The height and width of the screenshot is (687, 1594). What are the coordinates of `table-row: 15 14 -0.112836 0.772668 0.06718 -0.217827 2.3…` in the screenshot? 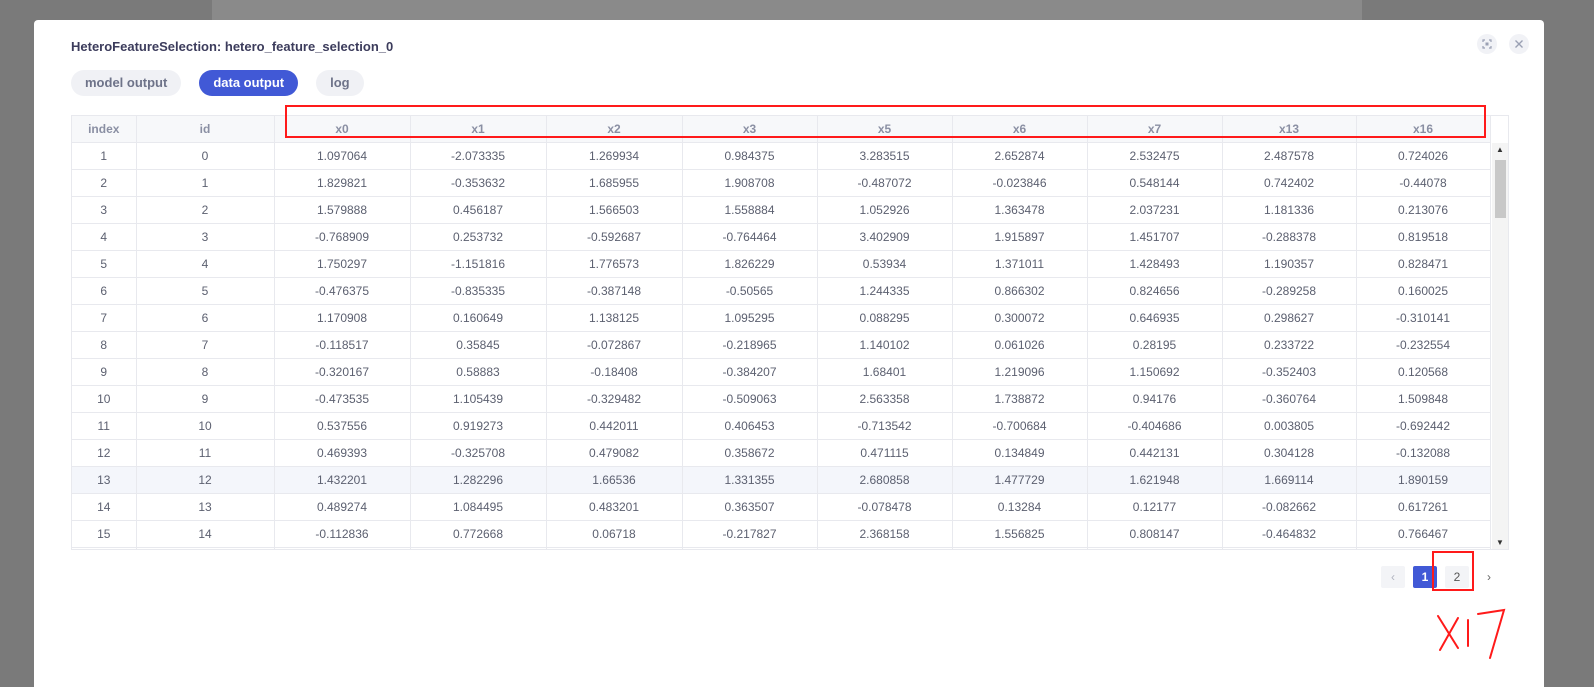 It's located at (781, 534).